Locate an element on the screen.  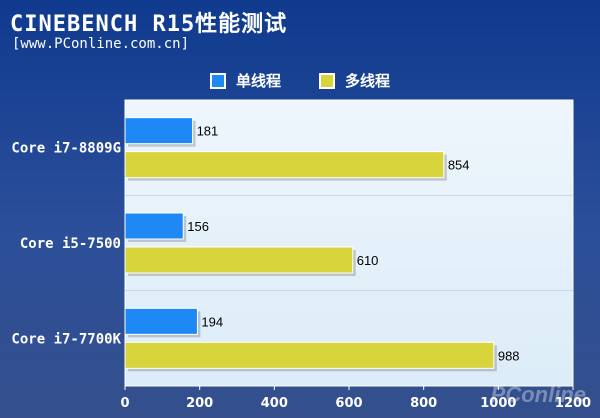
category-label: Core i7-8809G is located at coordinates (66, 149).